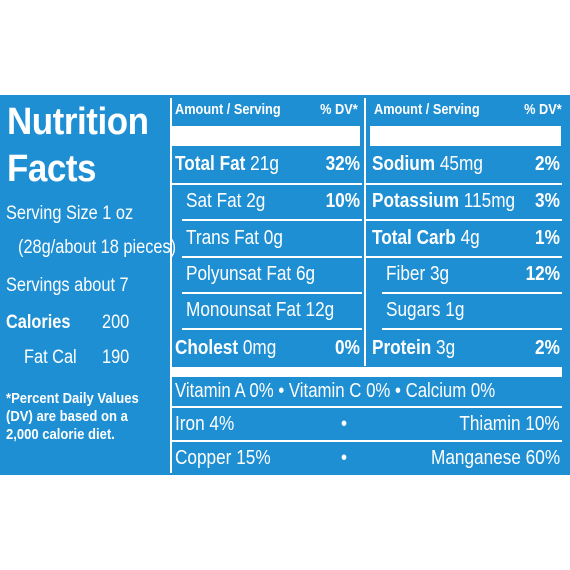  I want to click on calories-label: Calories, so click(38, 322).